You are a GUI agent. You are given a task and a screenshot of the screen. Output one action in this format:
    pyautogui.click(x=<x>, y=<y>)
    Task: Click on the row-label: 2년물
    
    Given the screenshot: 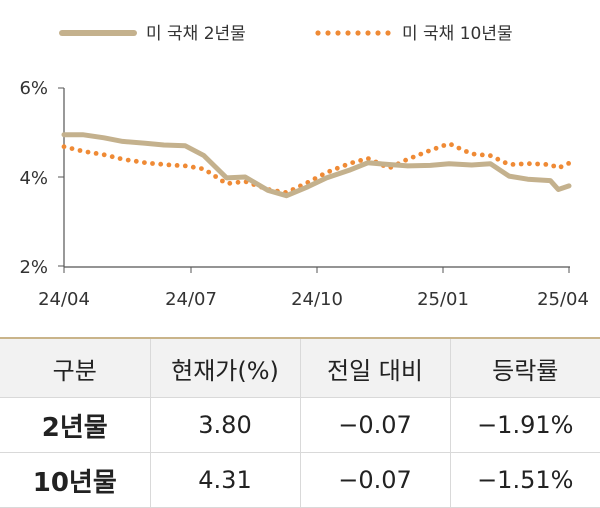 What is the action you would take?
    pyautogui.click(x=75, y=425)
    